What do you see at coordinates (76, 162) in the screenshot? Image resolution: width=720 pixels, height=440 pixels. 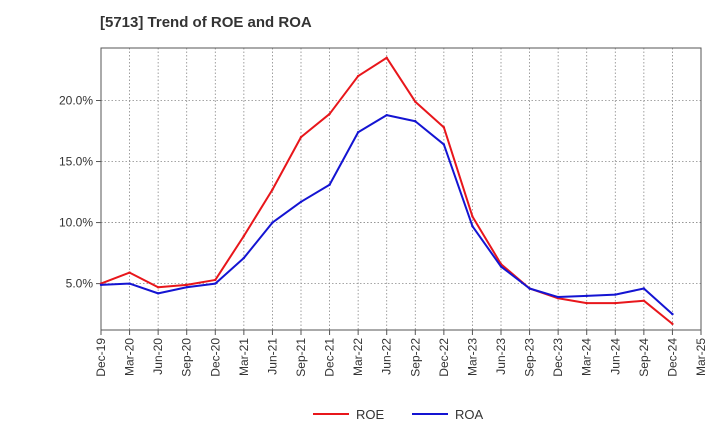 I see `y-tick-label: 15.0%` at bounding box center [76, 162].